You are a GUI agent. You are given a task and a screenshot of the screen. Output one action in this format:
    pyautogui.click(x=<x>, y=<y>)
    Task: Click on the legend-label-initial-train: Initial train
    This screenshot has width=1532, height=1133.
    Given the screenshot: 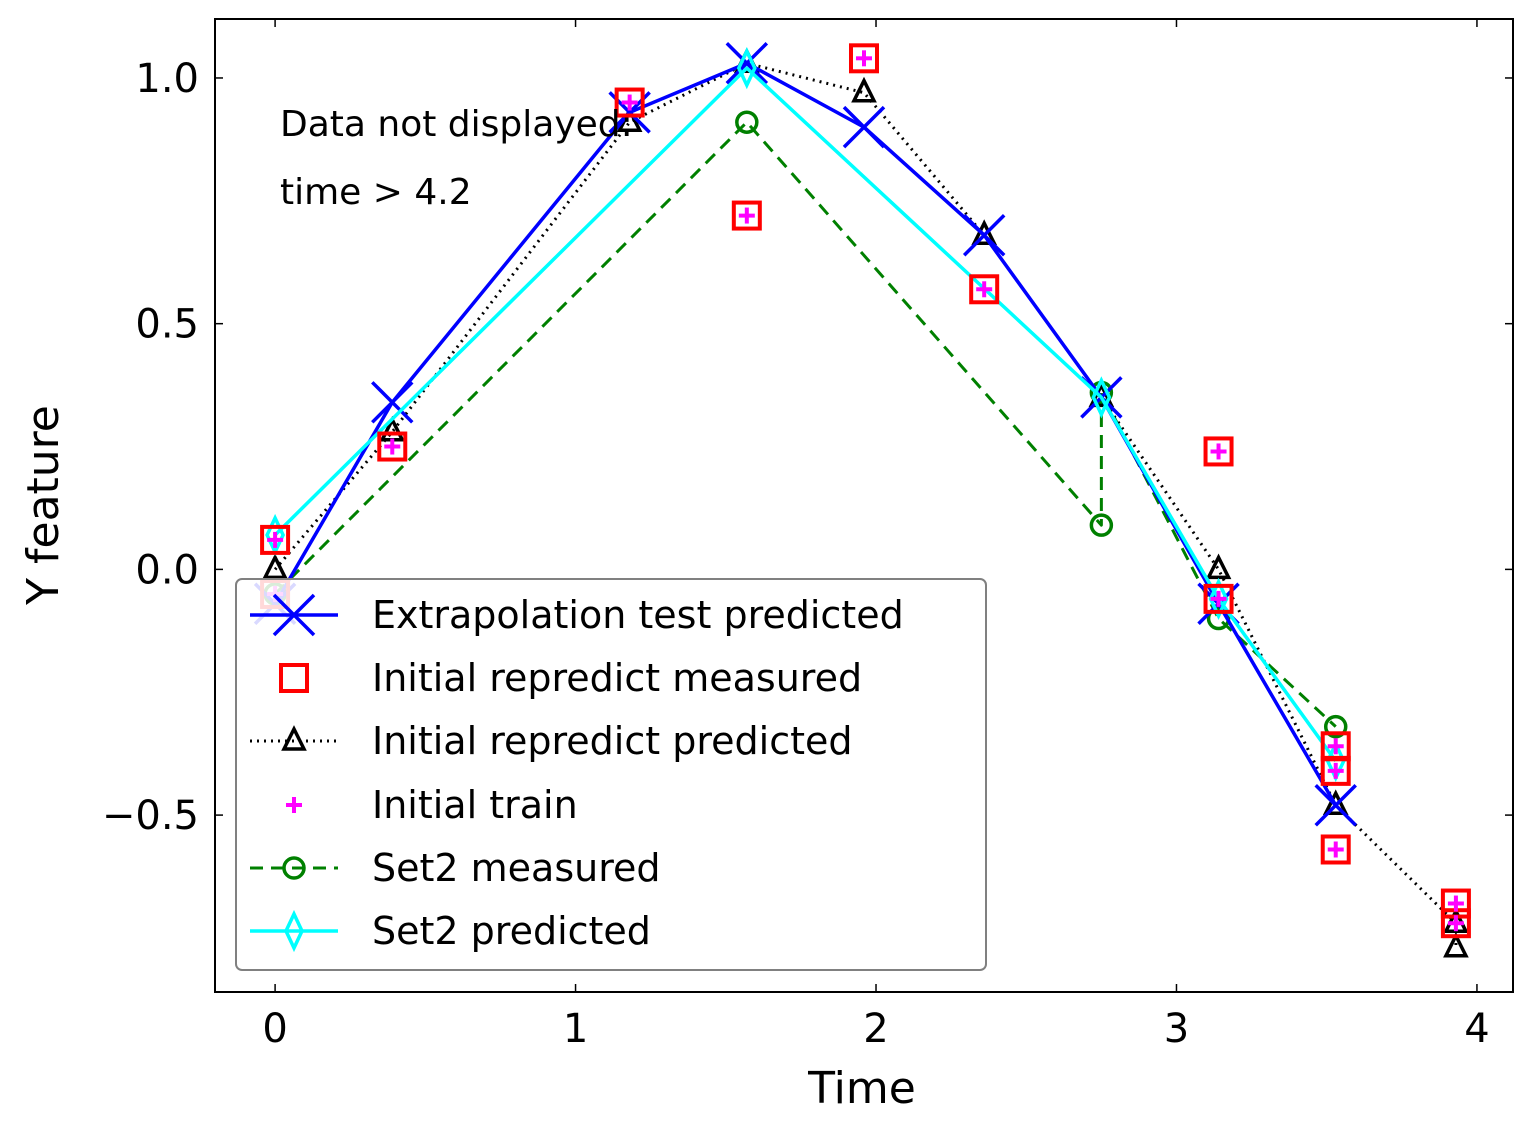 What is the action you would take?
    pyautogui.click(x=475, y=805)
    